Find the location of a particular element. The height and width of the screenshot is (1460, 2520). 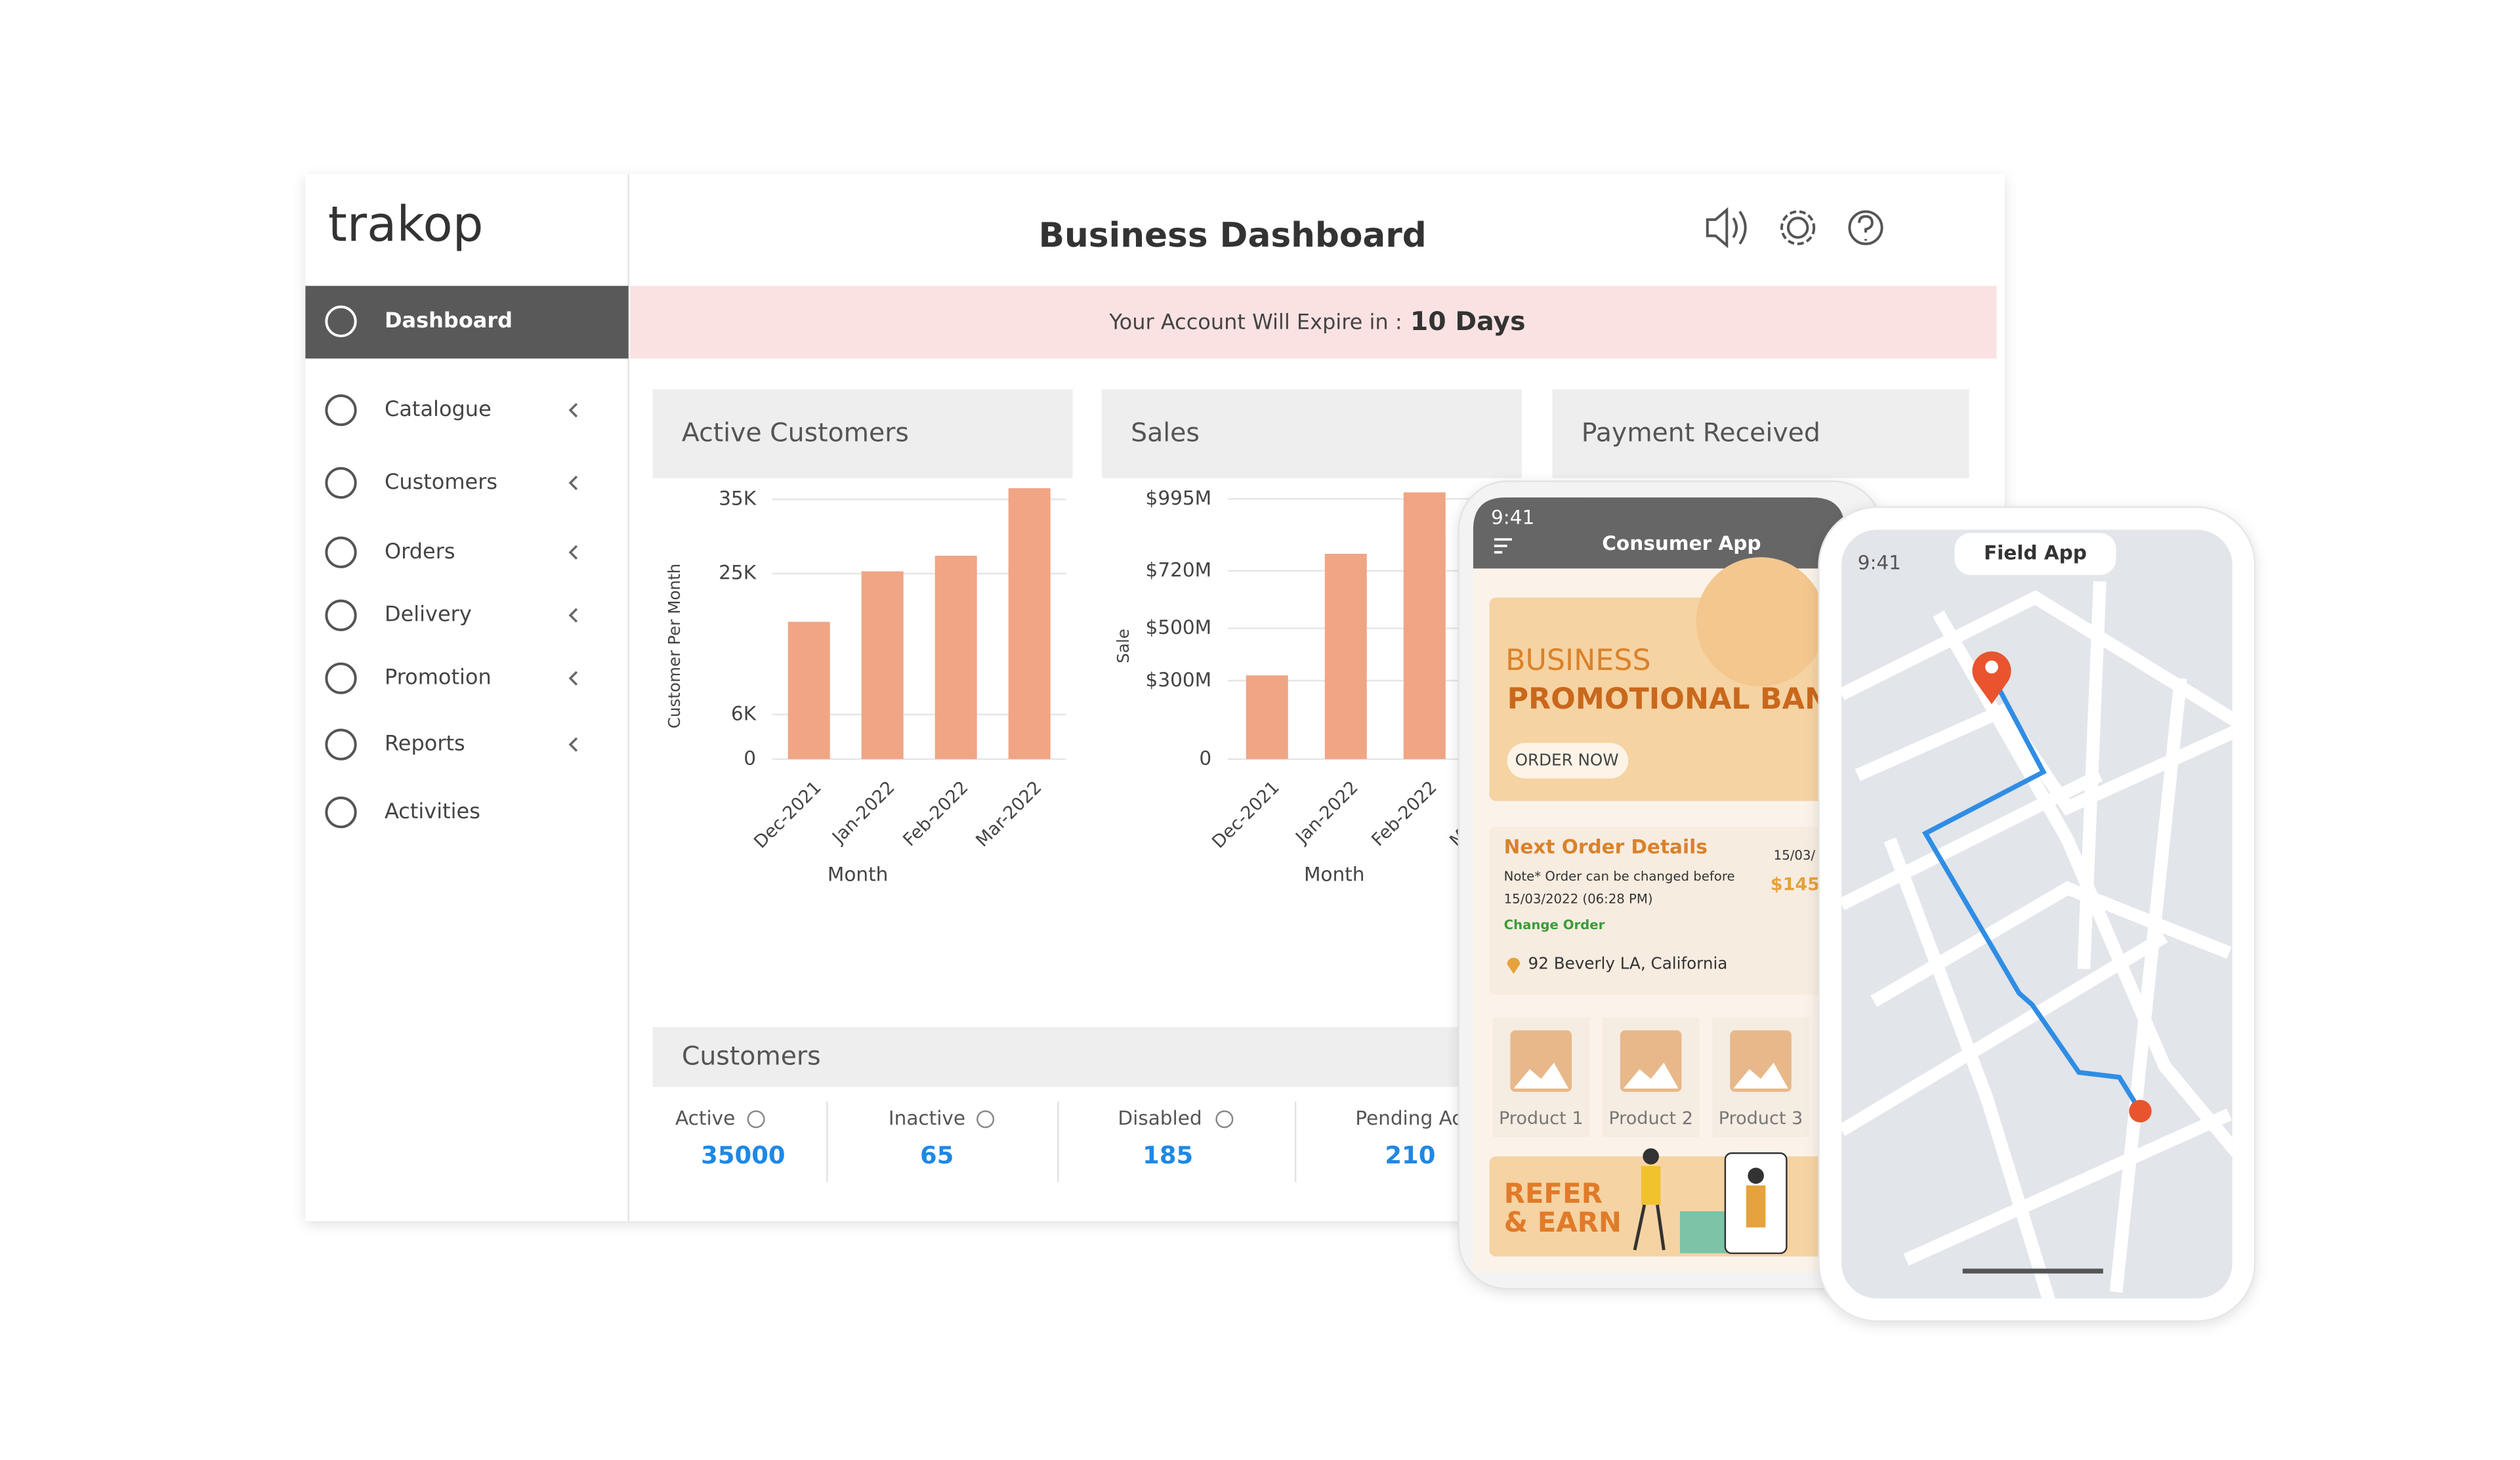

menu-item: Dashboard is located at coordinates (419, 321).